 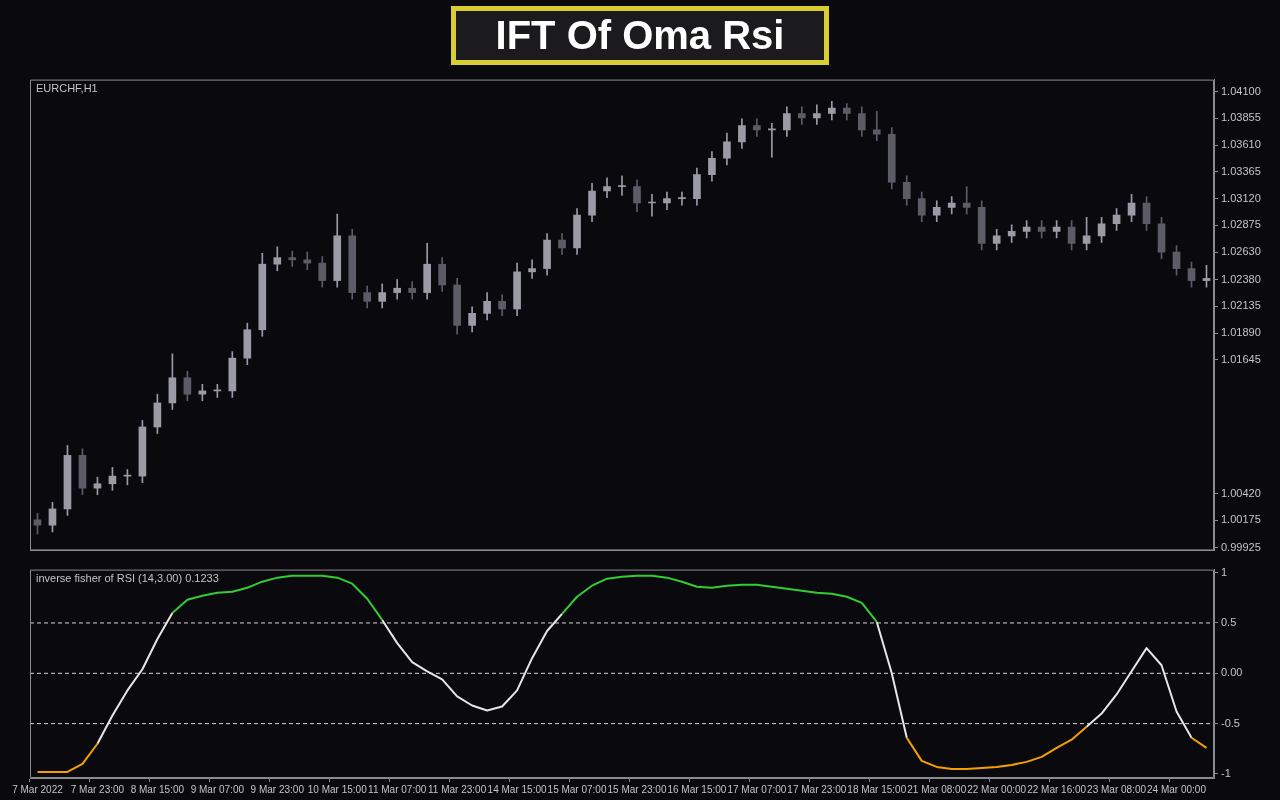 I want to click on x-tick-label: 15 Mar 23:00, so click(x=637, y=789).